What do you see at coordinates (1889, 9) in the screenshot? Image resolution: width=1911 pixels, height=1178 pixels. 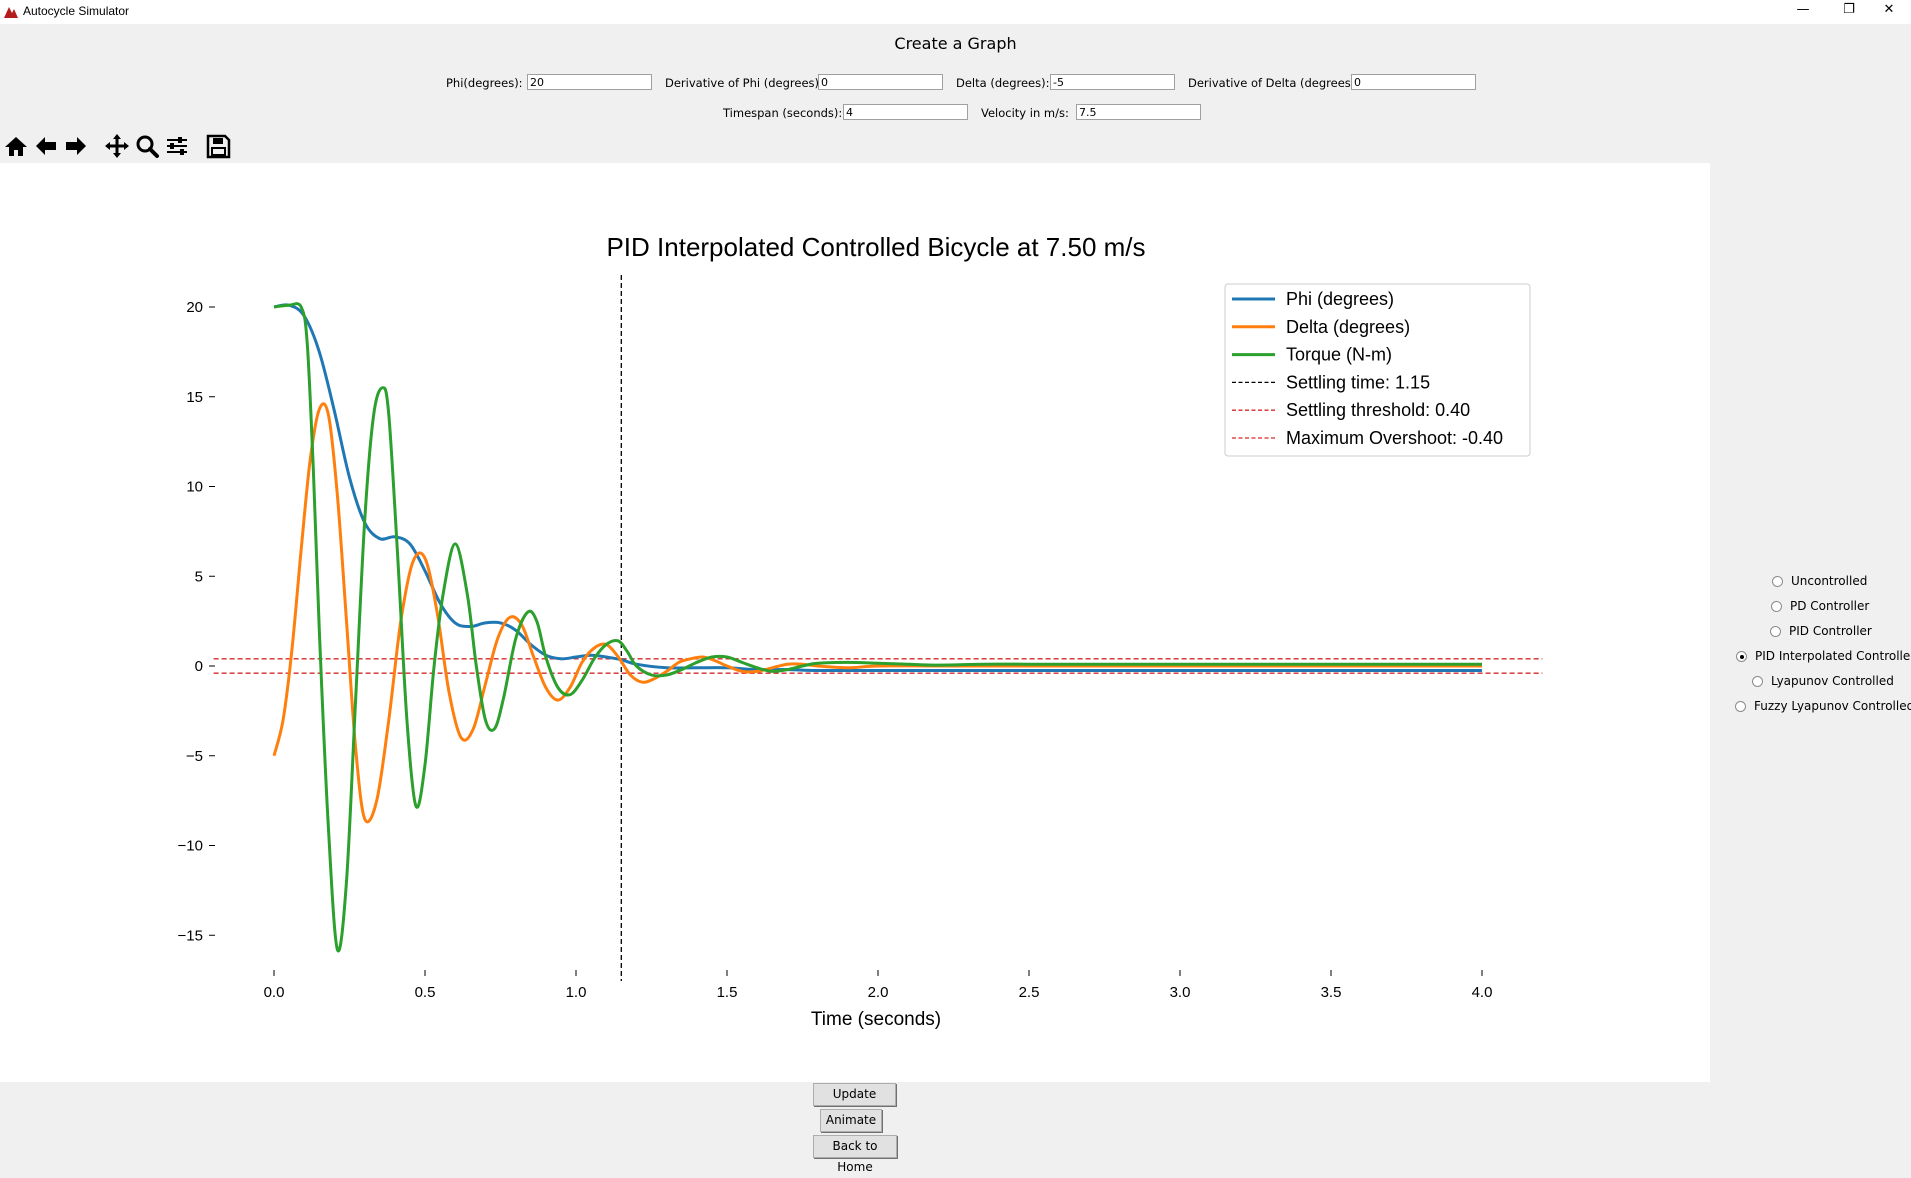 I see `close-button: ✕` at bounding box center [1889, 9].